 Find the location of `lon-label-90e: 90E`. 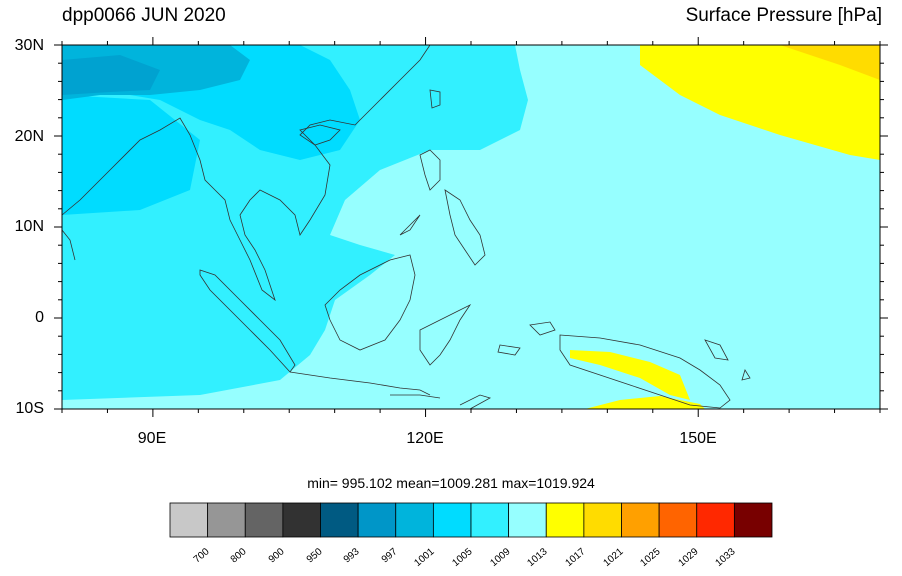

lon-label-90e: 90E is located at coordinates (152, 438).